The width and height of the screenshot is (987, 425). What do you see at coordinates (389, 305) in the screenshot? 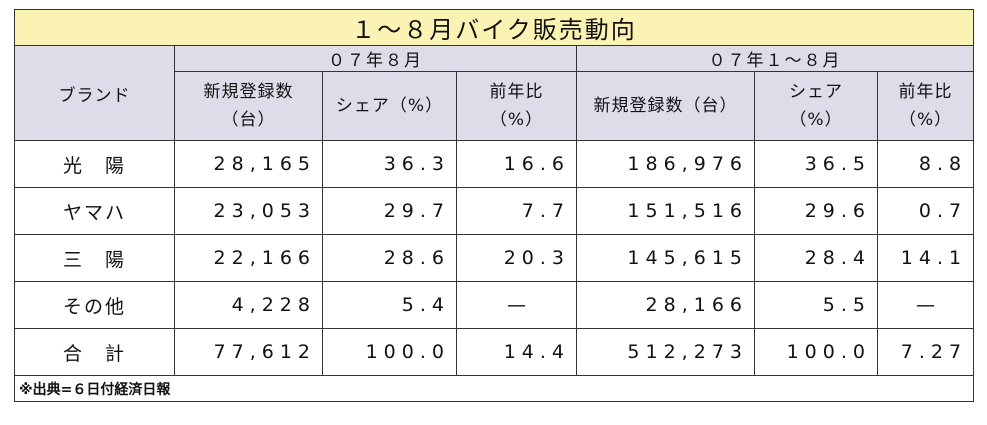
I see `cell-month-share: 5.4` at bounding box center [389, 305].